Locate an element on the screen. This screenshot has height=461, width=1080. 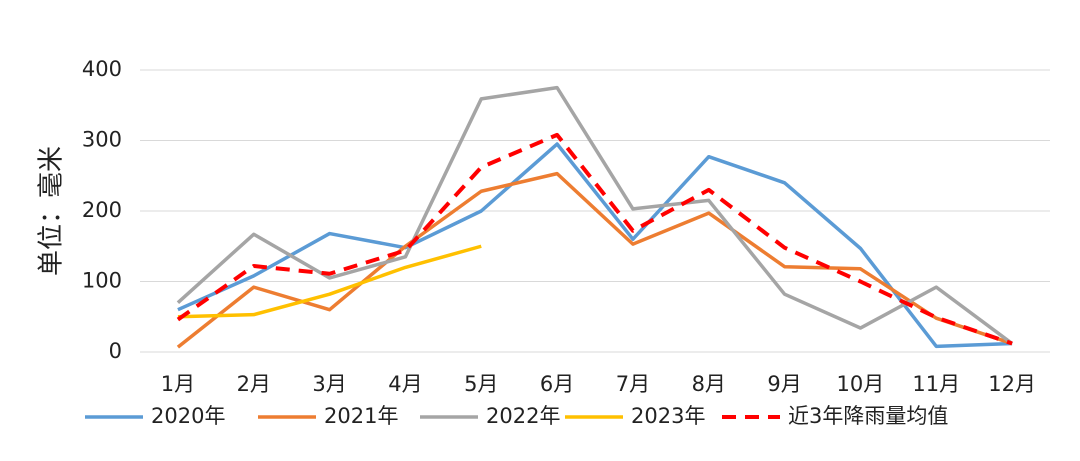
legend-label: 2023年 is located at coordinates (668, 416).